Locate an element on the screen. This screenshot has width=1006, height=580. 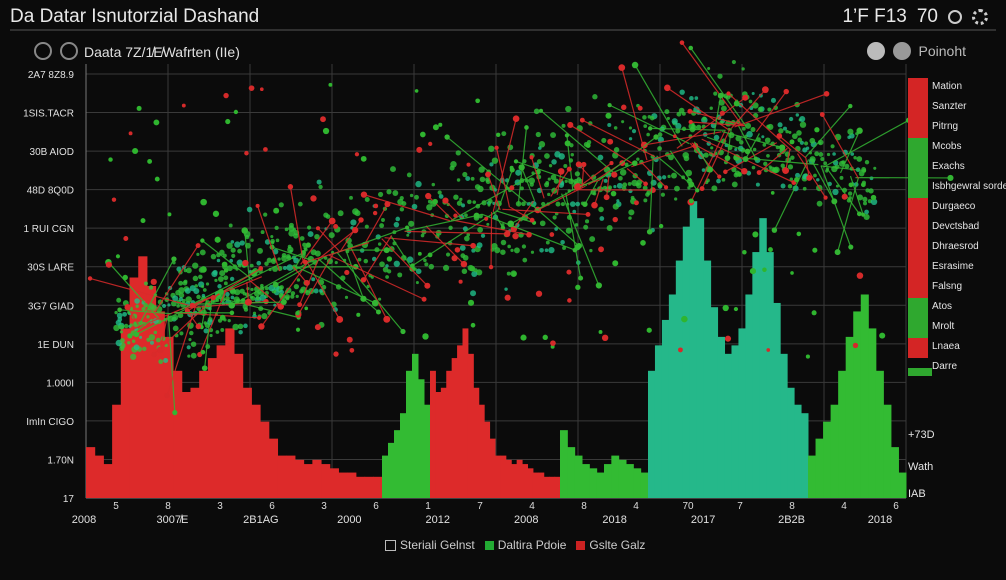
eye-icon is located at coordinates (876, 51).